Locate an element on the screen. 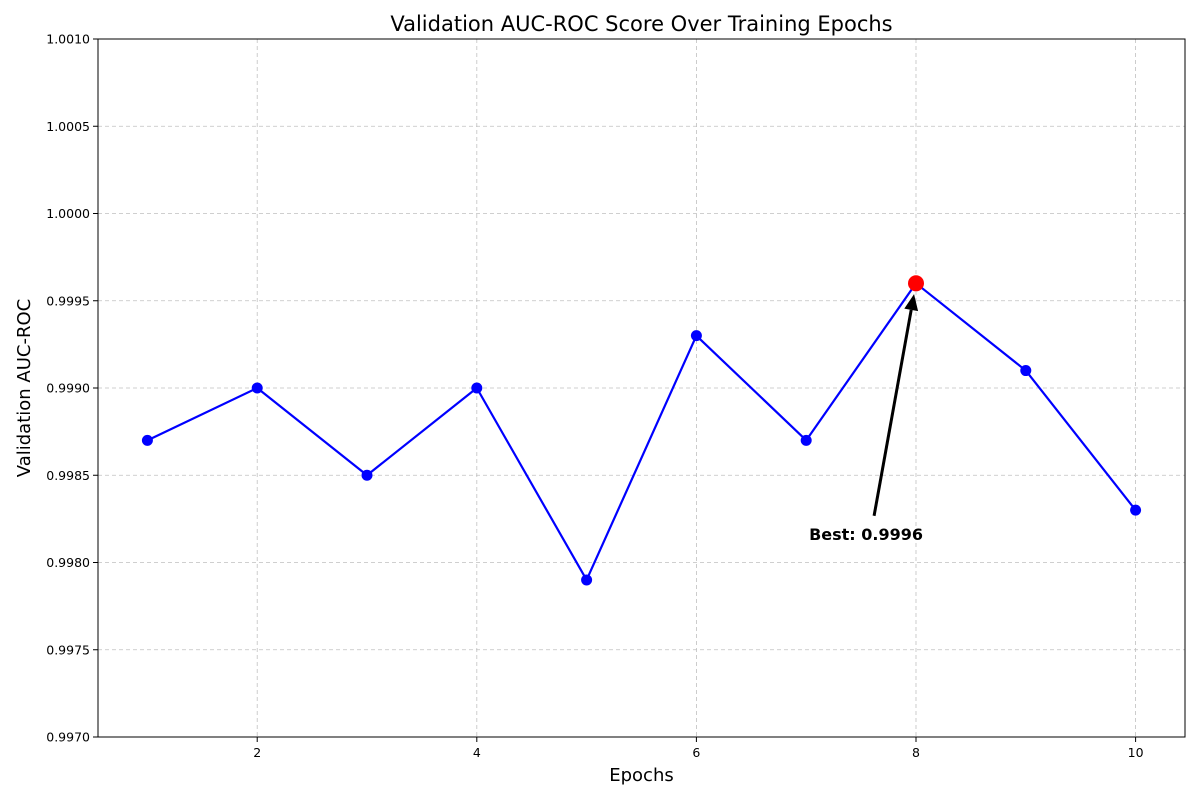 This screenshot has height=800, width=1200. x-axis-label: Epochs is located at coordinates (641, 775).